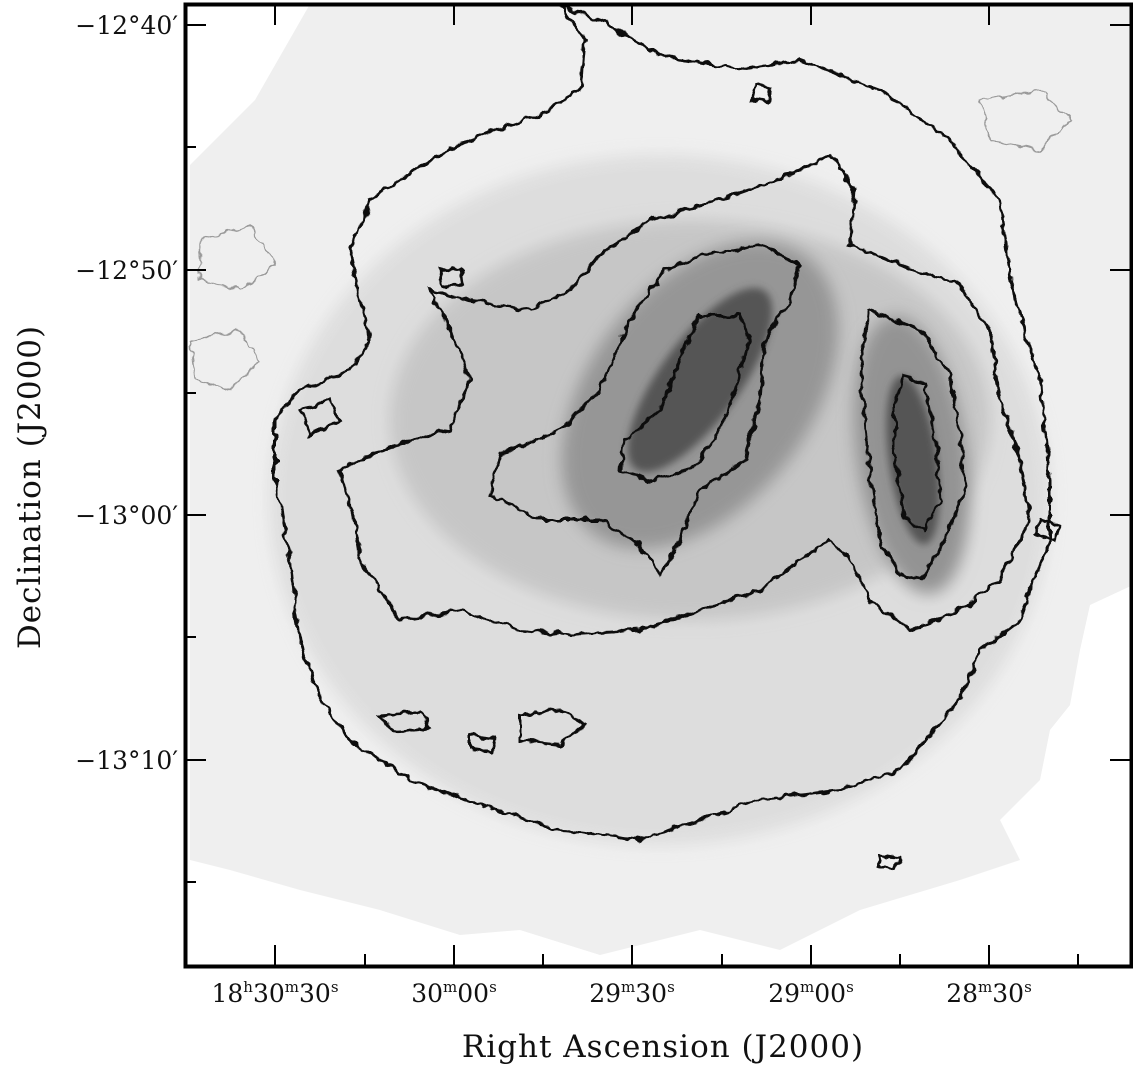 This screenshot has width=1133, height=1070. I want to click on x-axis-title: Right Ascension (J2000), so click(663, 1047).